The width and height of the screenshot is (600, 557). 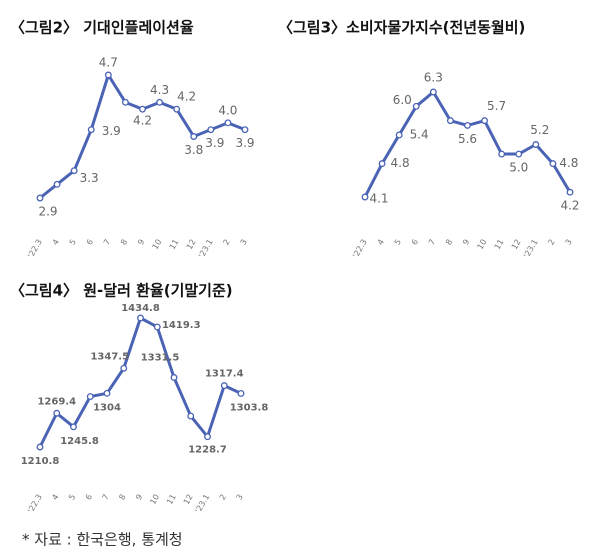 I want to click on data-label: 1419.3, so click(x=181, y=325).